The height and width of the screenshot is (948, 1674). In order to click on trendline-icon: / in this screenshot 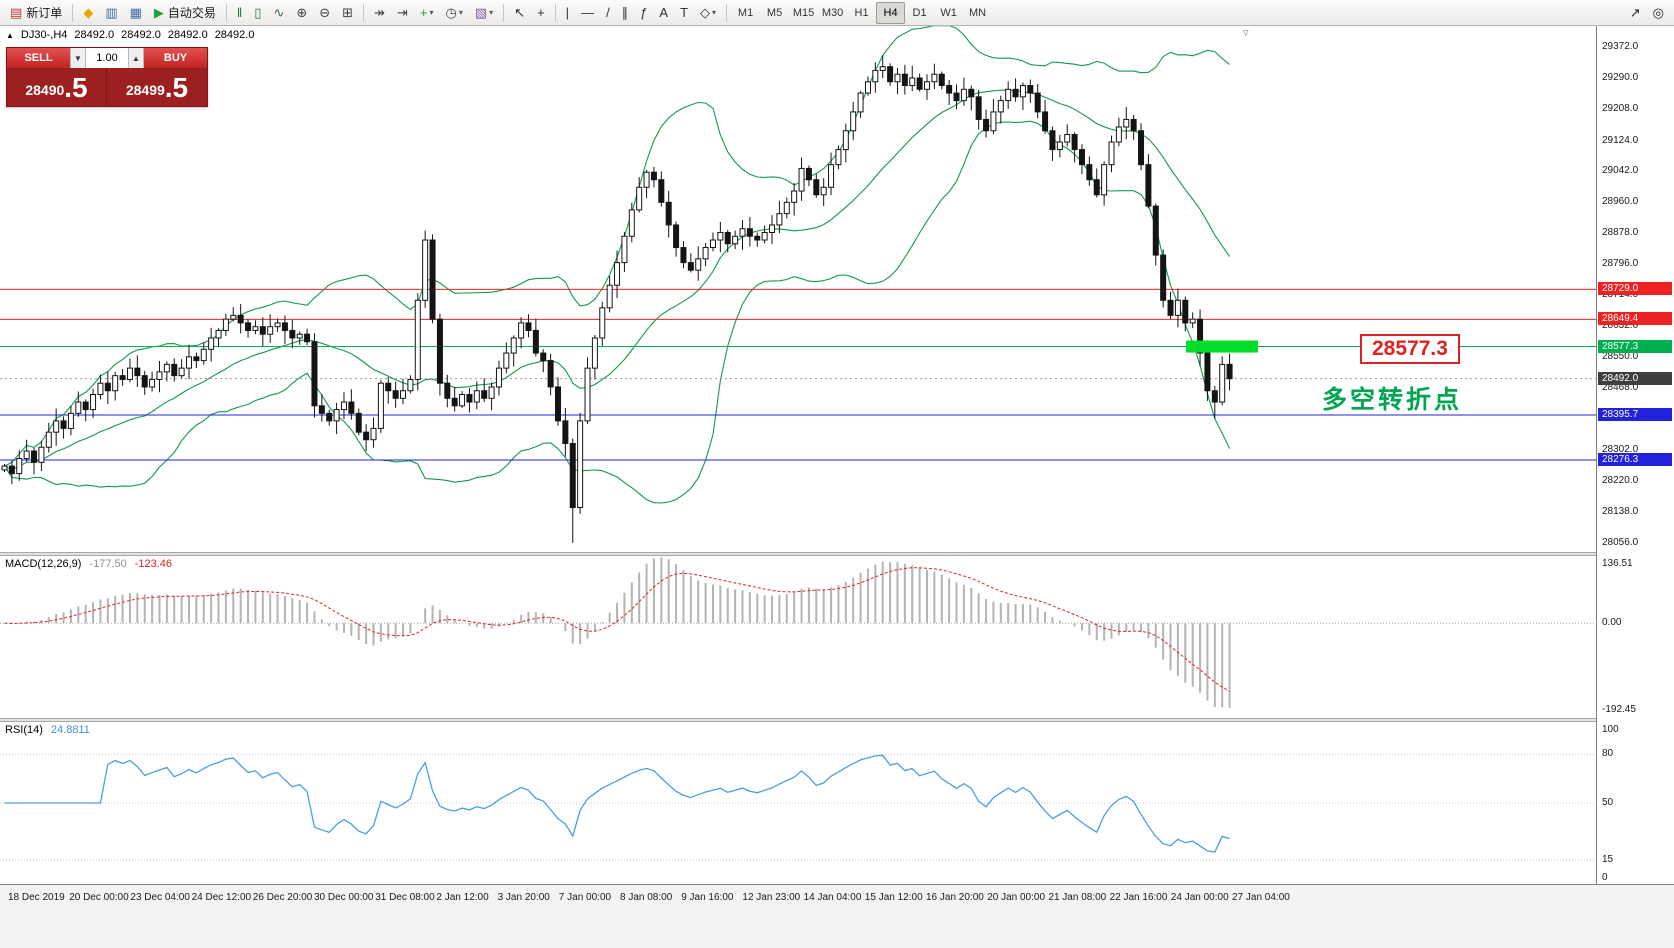, I will do `click(608, 12)`.